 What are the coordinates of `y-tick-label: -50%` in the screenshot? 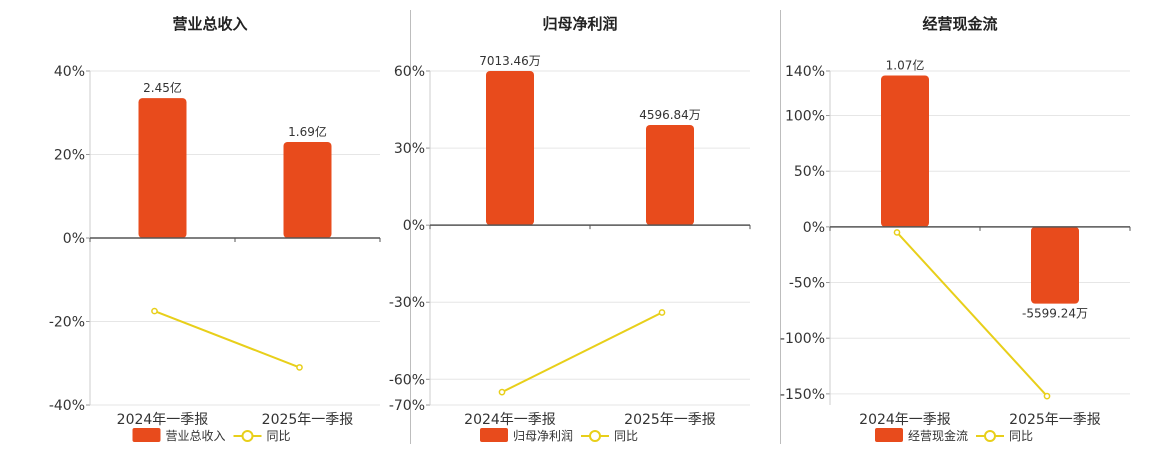 It's located at (807, 284).